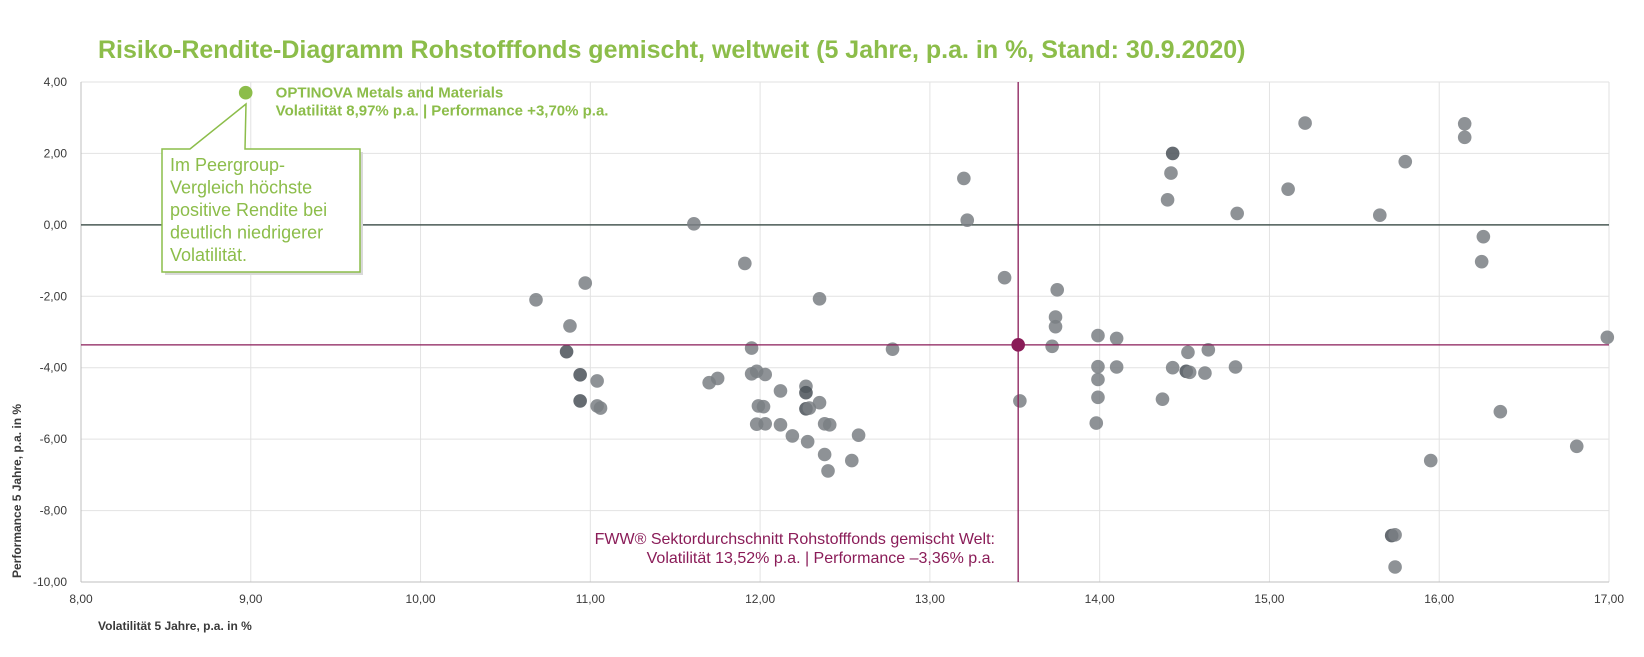 Image resolution: width=1644 pixels, height=657 pixels. I want to click on highlight-point, so click(245, 92).